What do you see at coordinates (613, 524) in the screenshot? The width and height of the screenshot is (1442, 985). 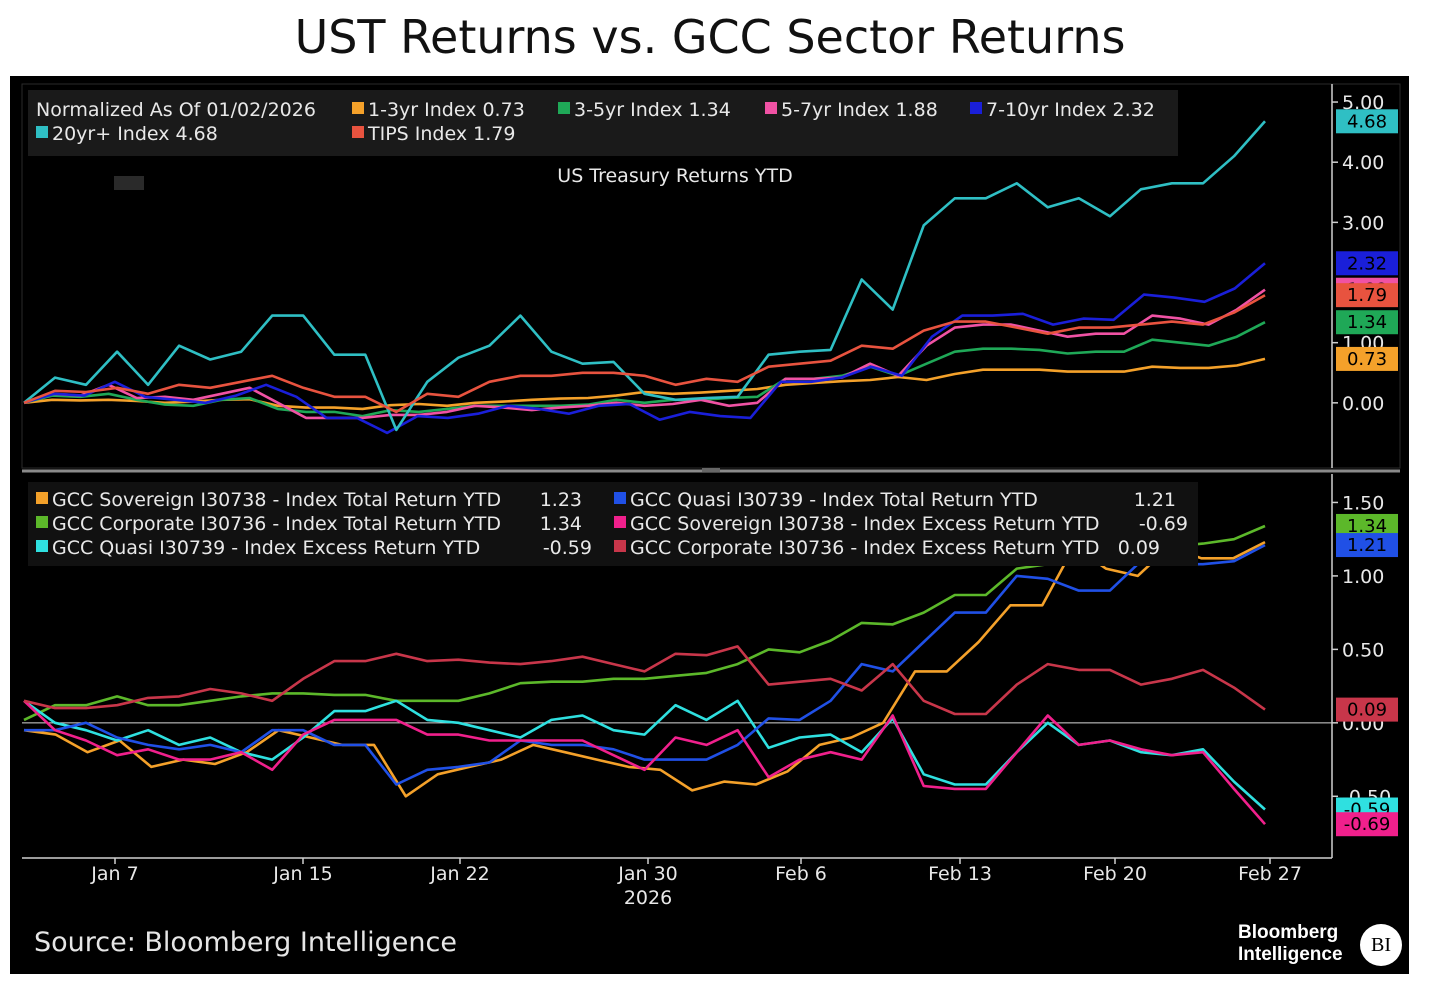 I see `lower-legend-box` at bounding box center [613, 524].